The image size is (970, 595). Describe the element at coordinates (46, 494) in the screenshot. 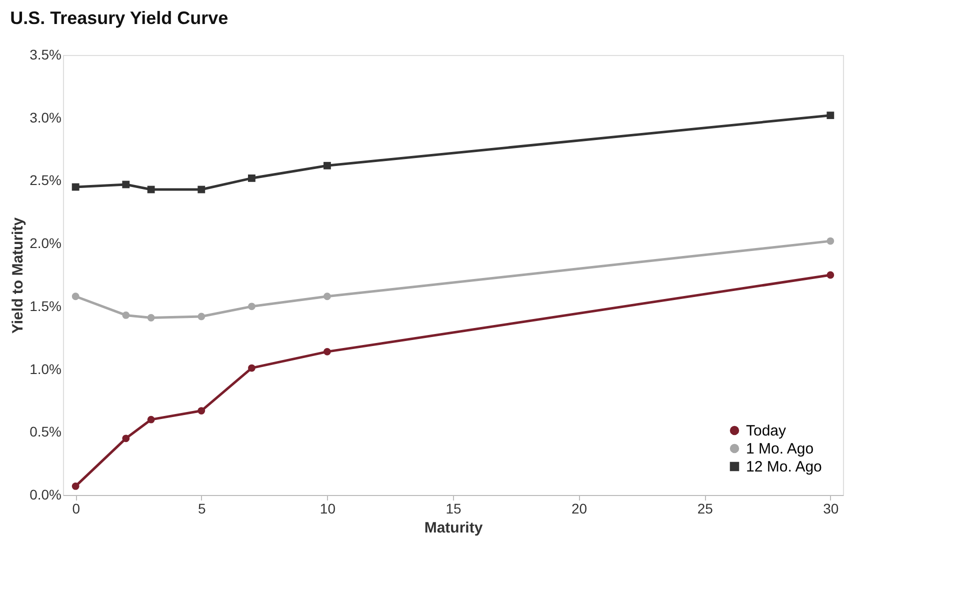

I see `y-tick-label: 0.0%` at that location.